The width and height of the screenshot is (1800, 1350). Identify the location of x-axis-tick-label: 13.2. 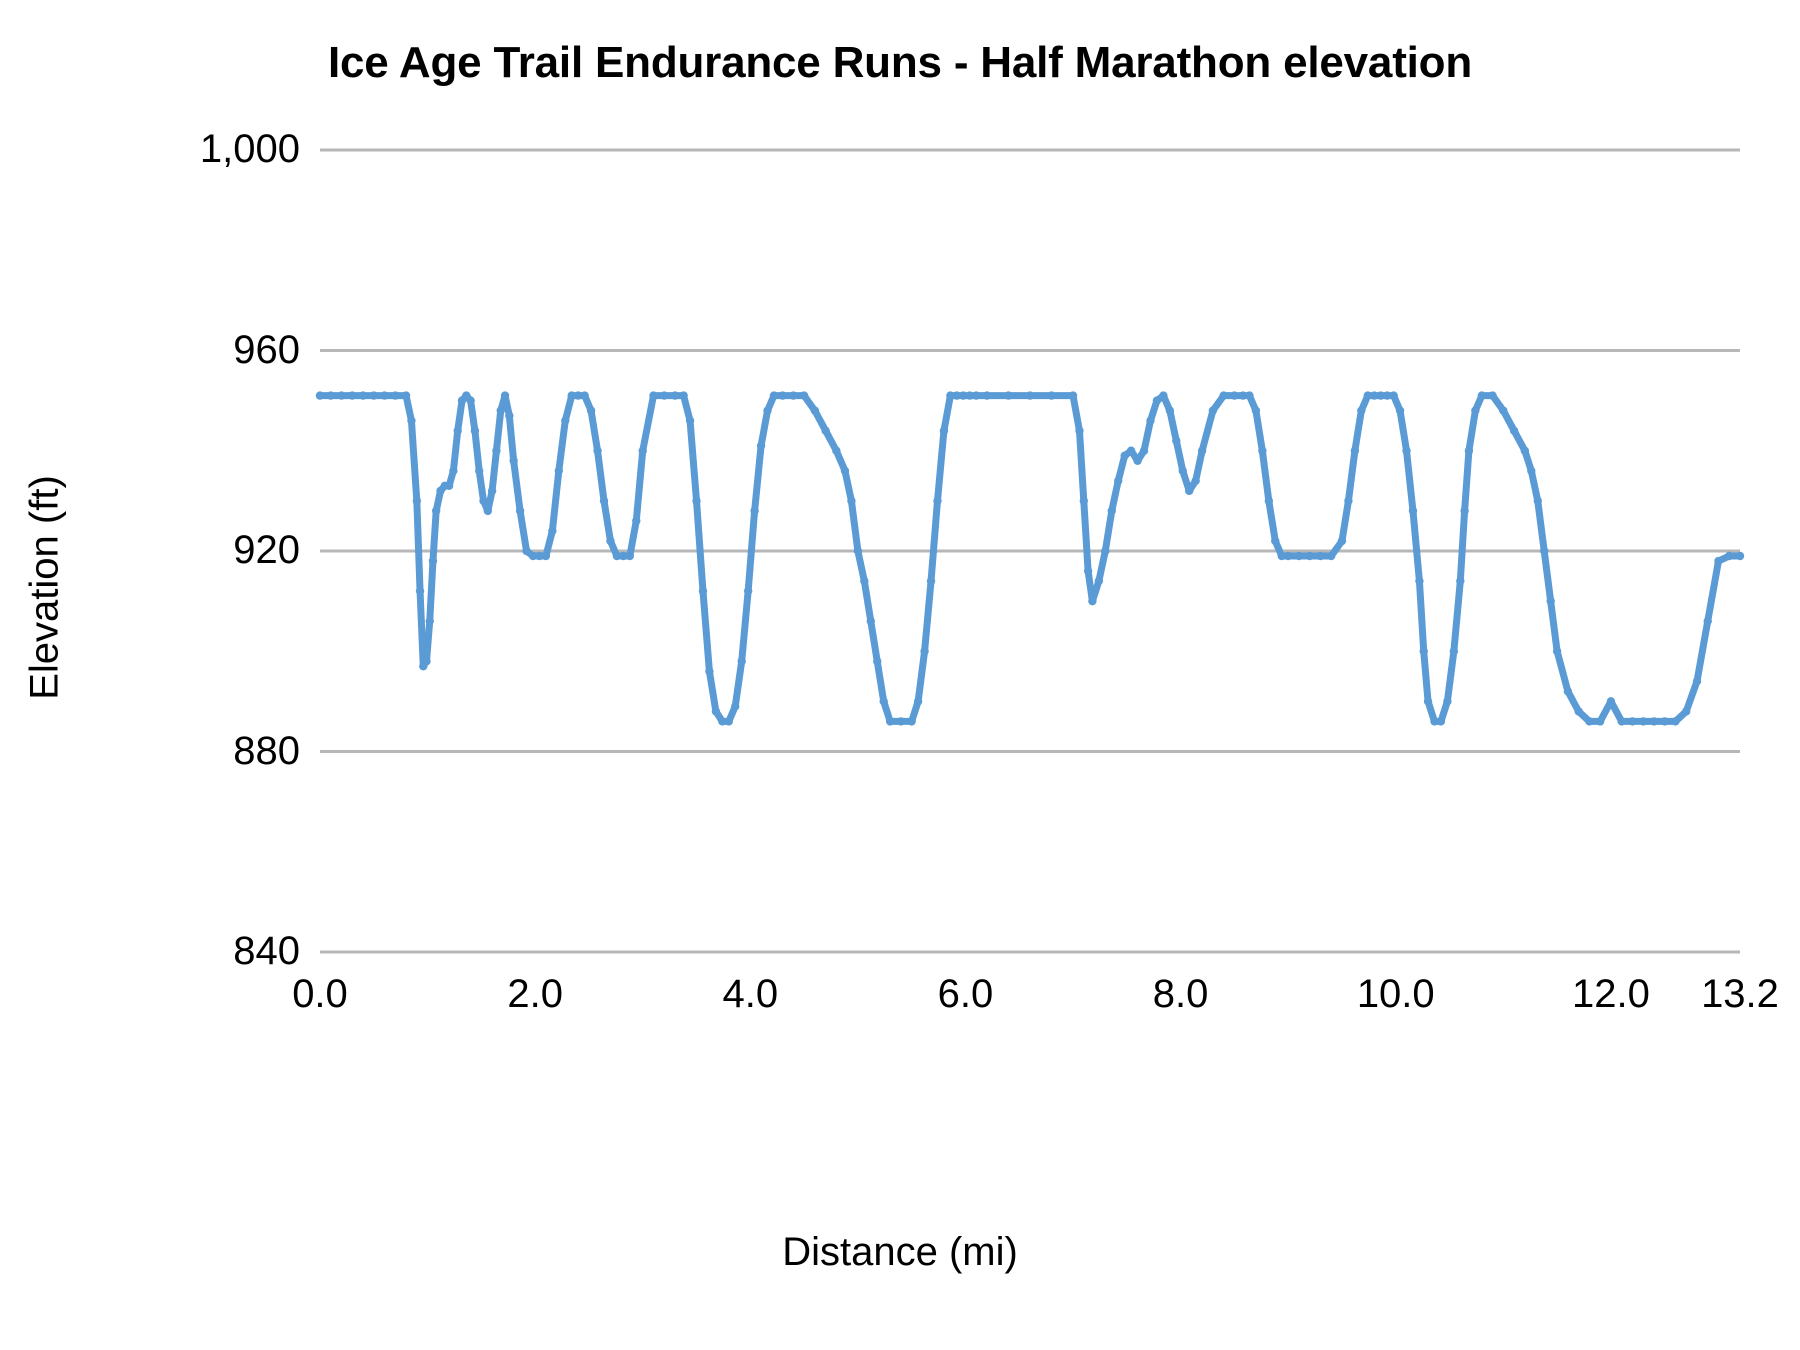
(1740, 994).